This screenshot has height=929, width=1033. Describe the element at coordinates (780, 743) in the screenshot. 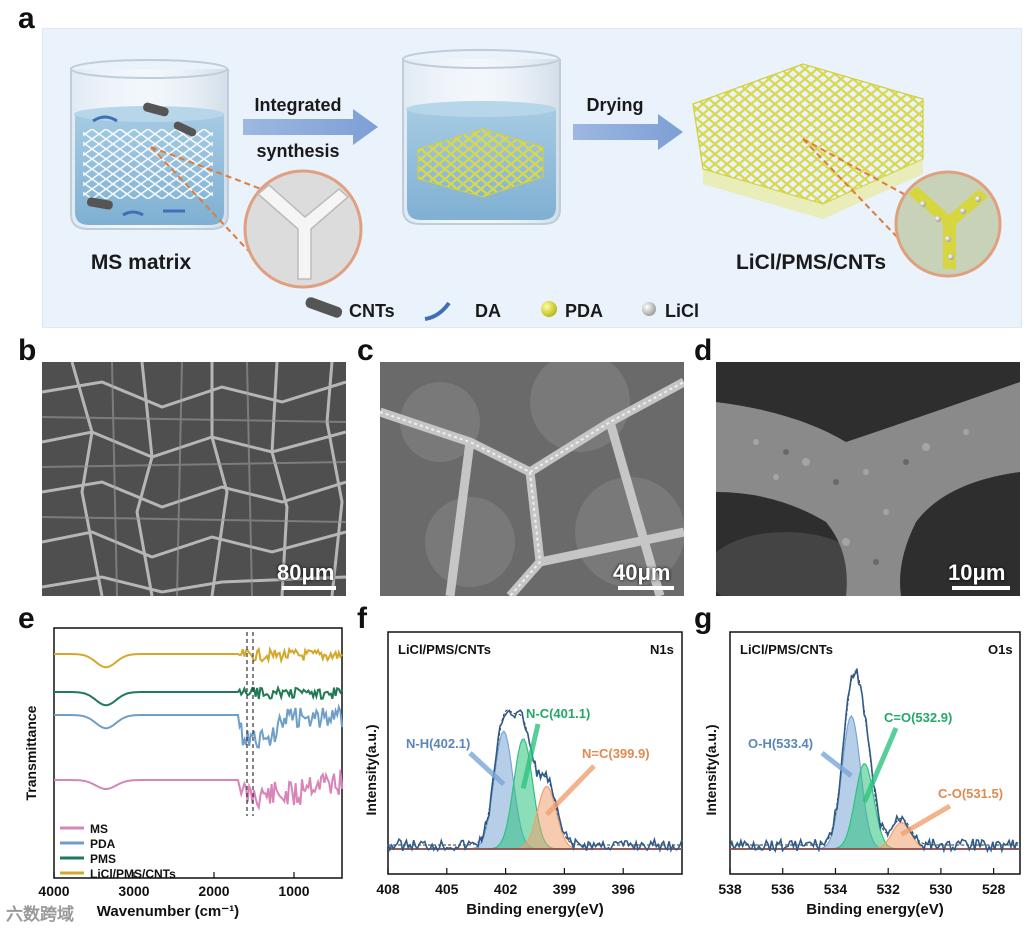

I see `chart-g-peak-label: O-H(533.4)` at that location.